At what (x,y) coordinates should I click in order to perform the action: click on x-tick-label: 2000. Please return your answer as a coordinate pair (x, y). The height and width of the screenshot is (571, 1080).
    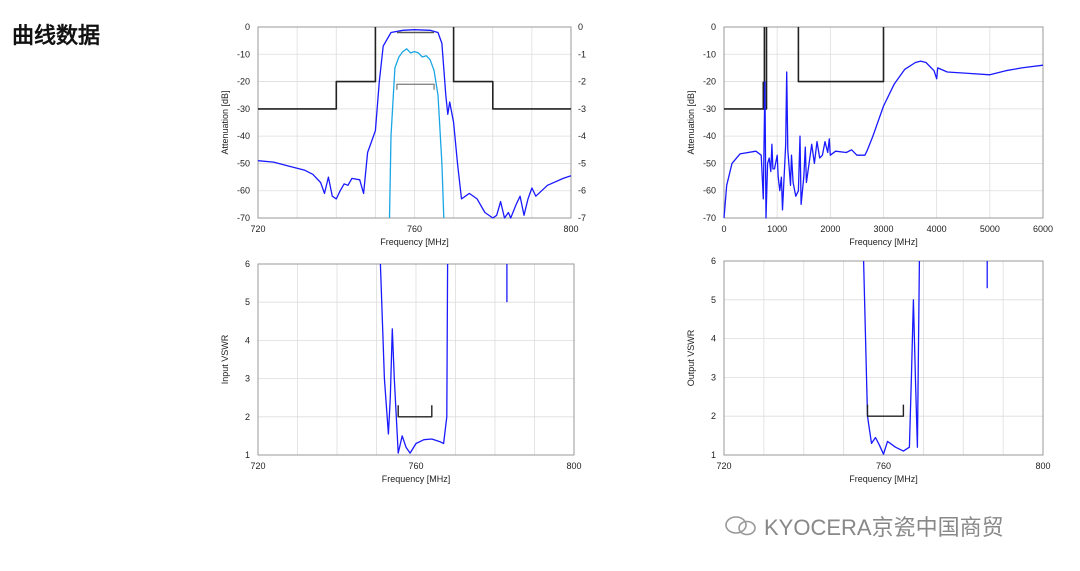
    Looking at the image, I should click on (830, 229).